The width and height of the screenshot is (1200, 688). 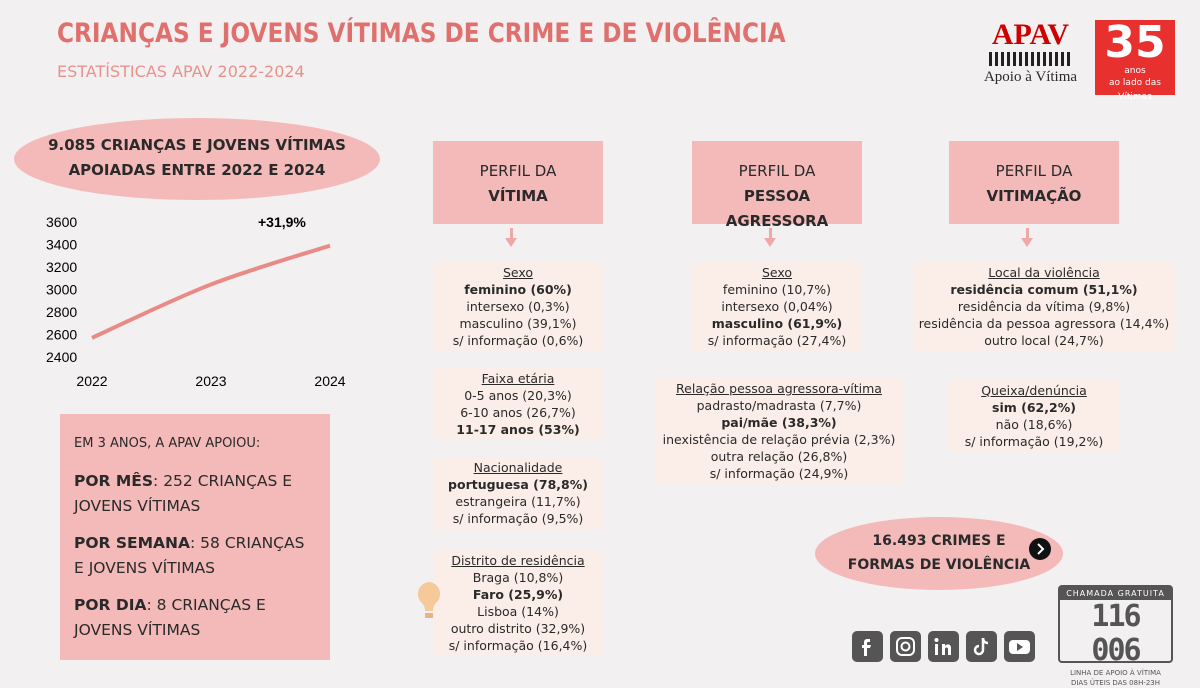 I want to click on group-title: Nacionalidade, so click(x=518, y=467).